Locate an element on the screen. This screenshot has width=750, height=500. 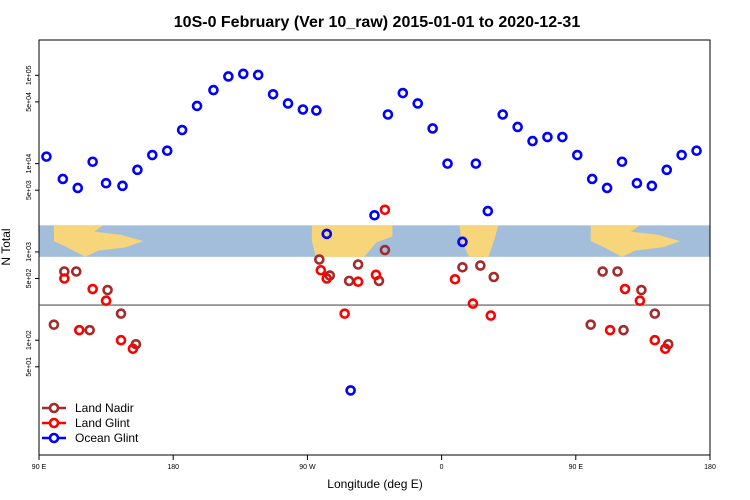
y-axis: 5e+01 1e+02 5e+02 1e+03 5e+03 1e+04 5e+04 1e+05 is located at coordinates (32, 221).